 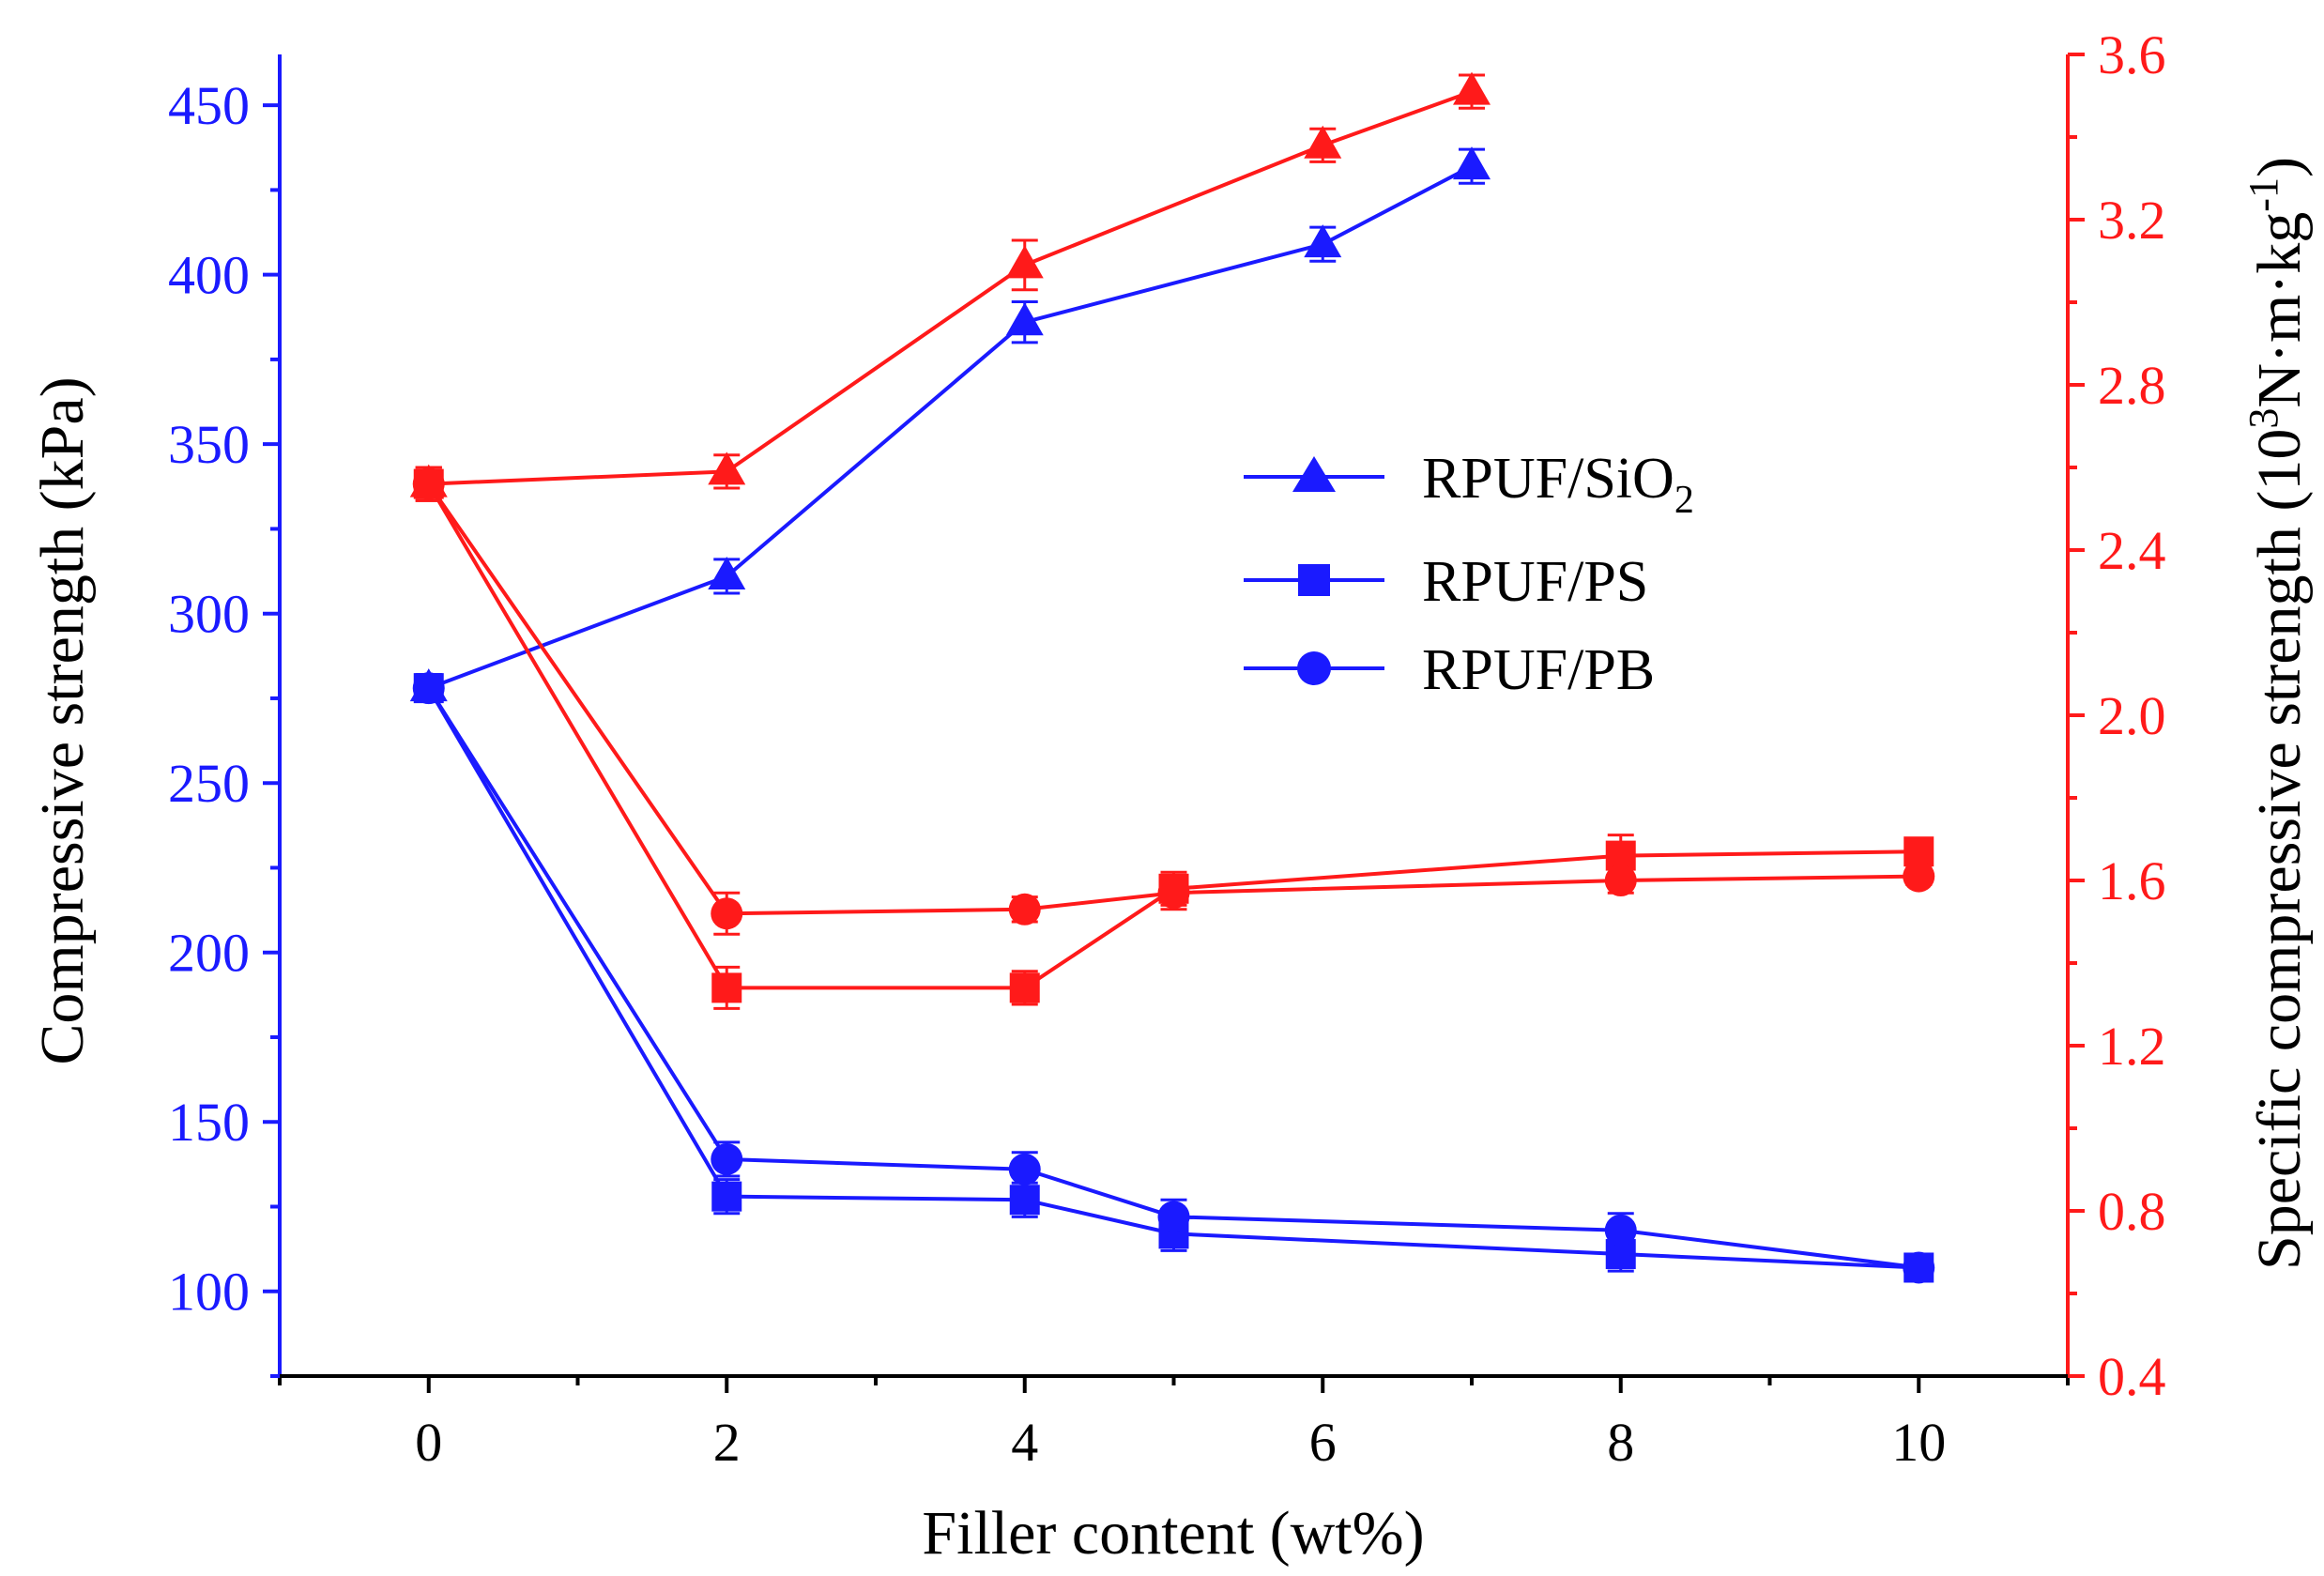 What do you see at coordinates (2132, 221) in the screenshot?
I see `right-tick-label: 3.2` at bounding box center [2132, 221].